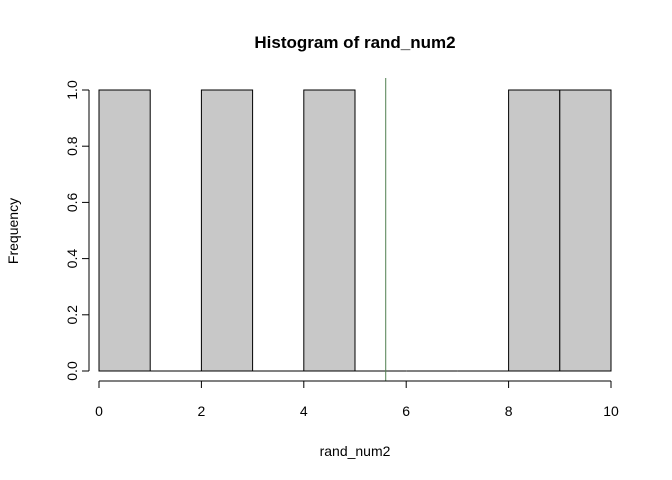 The image size is (672, 480). What do you see at coordinates (77, 230) in the screenshot?
I see `y-axis: 0.0 0.2 0.4 0.6 0.8 1.0` at bounding box center [77, 230].